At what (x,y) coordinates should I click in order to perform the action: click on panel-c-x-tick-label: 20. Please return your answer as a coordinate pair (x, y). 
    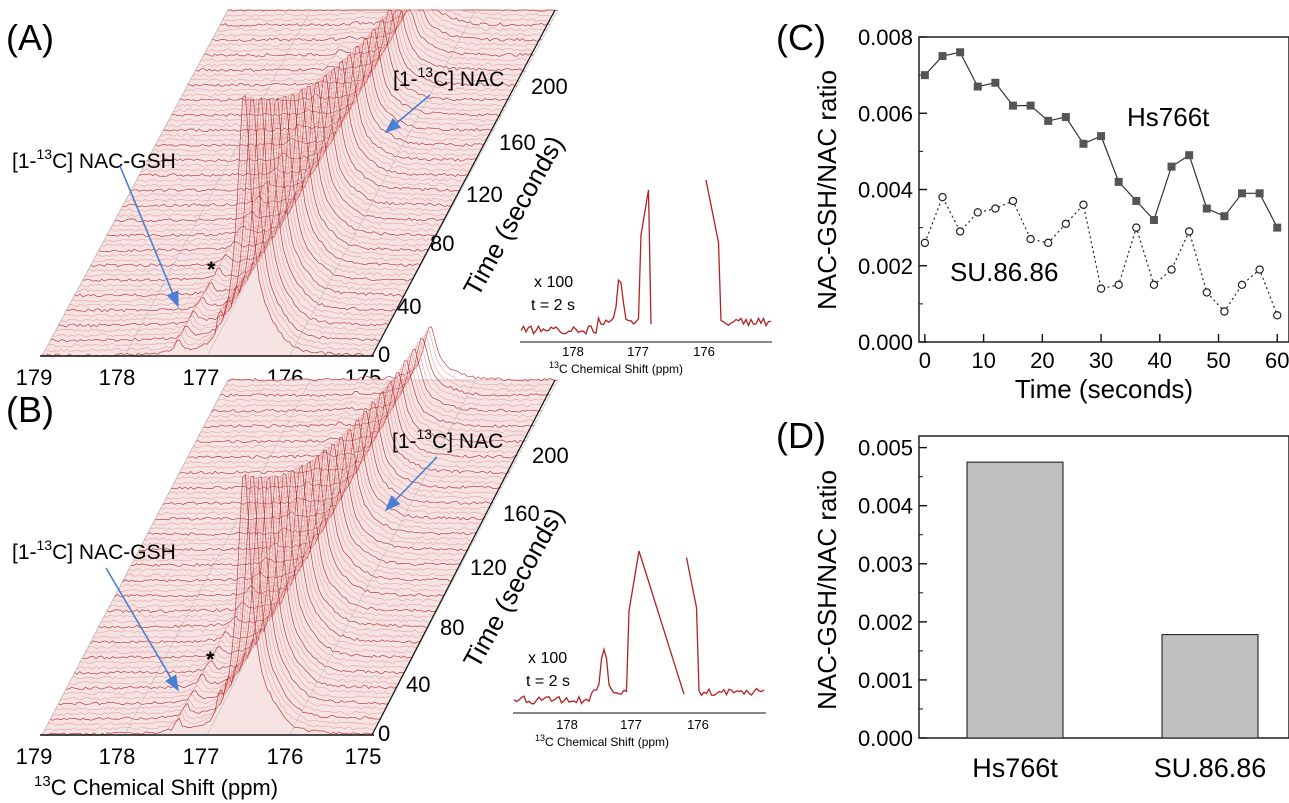
    Looking at the image, I should click on (1042, 360).